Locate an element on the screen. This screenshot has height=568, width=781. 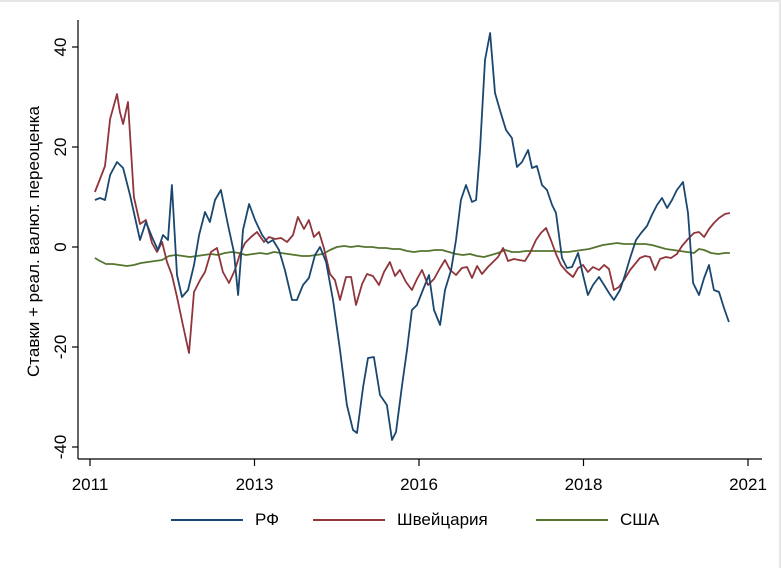
legend-item-switzerland: Швейцария is located at coordinates (400, 520).